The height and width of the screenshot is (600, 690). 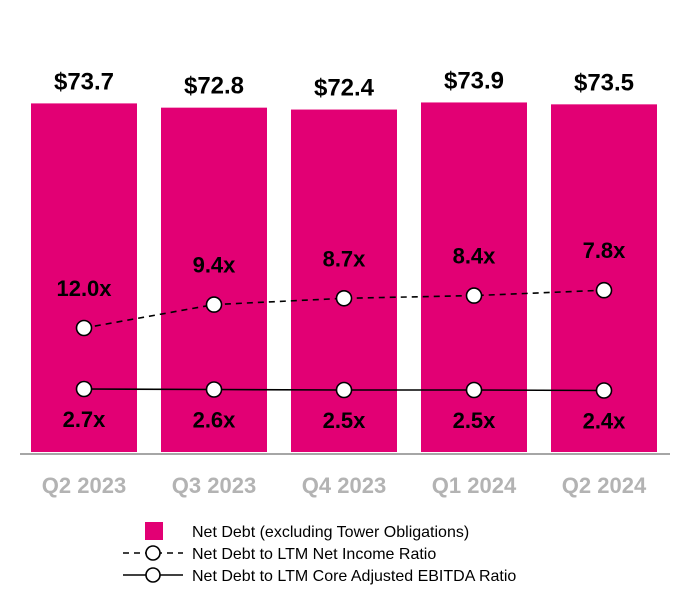 I want to click on bar-q2-2024, so click(x=604, y=278).